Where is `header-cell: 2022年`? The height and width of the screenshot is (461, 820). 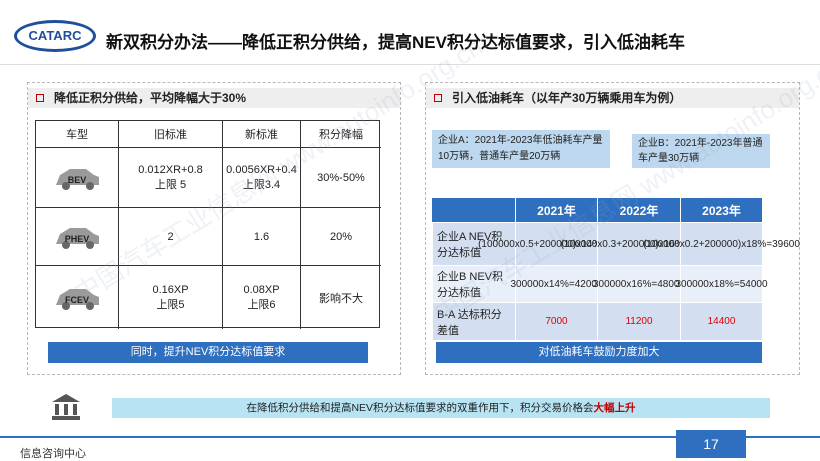 header-cell: 2022年 is located at coordinates (638, 210).